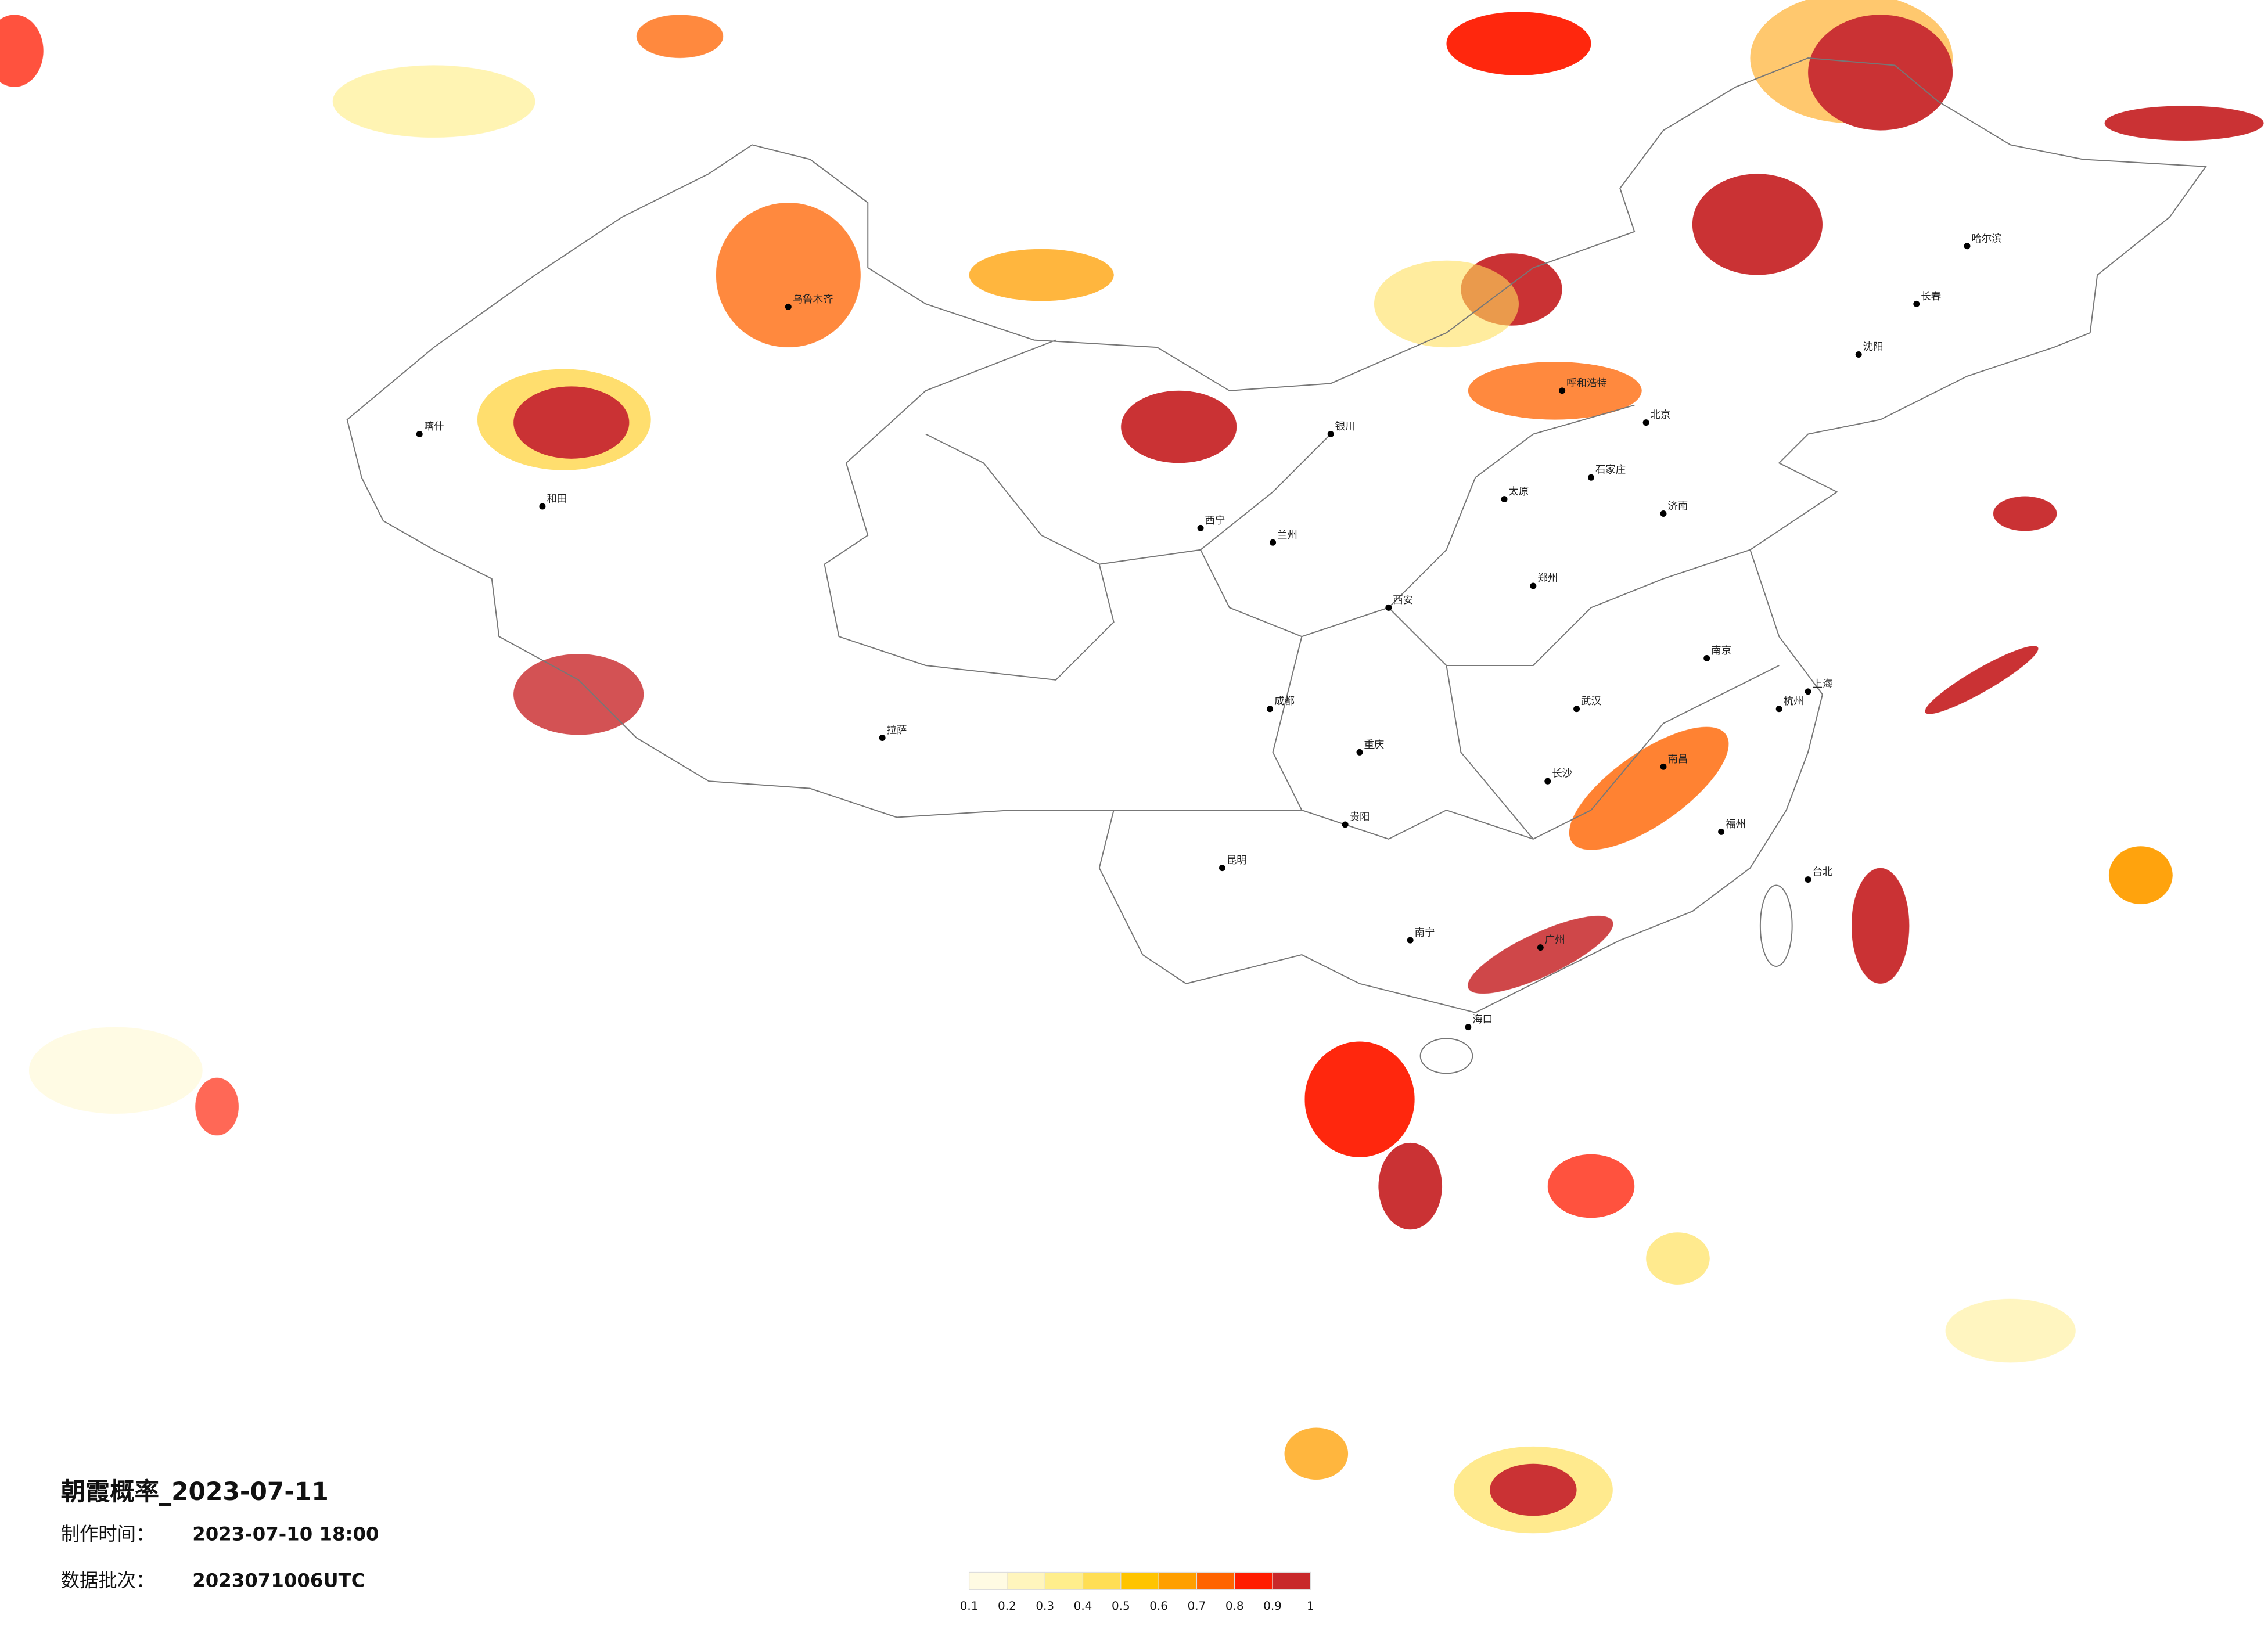 The height and width of the screenshot is (1626, 2268). Describe the element at coordinates (1555, 940) in the screenshot. I see `city-label: 广州` at that location.